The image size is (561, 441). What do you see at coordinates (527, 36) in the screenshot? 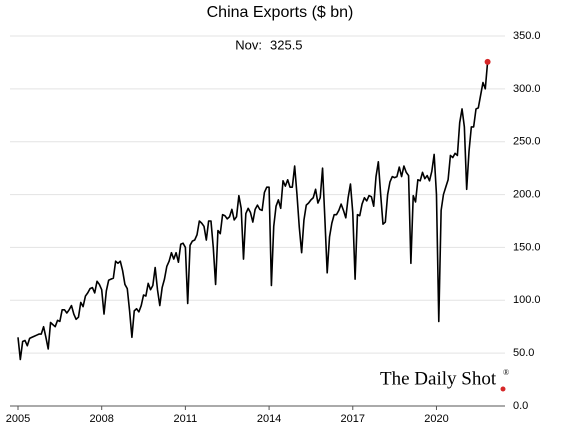
I see `y-tick-label: 350.0` at bounding box center [527, 36].